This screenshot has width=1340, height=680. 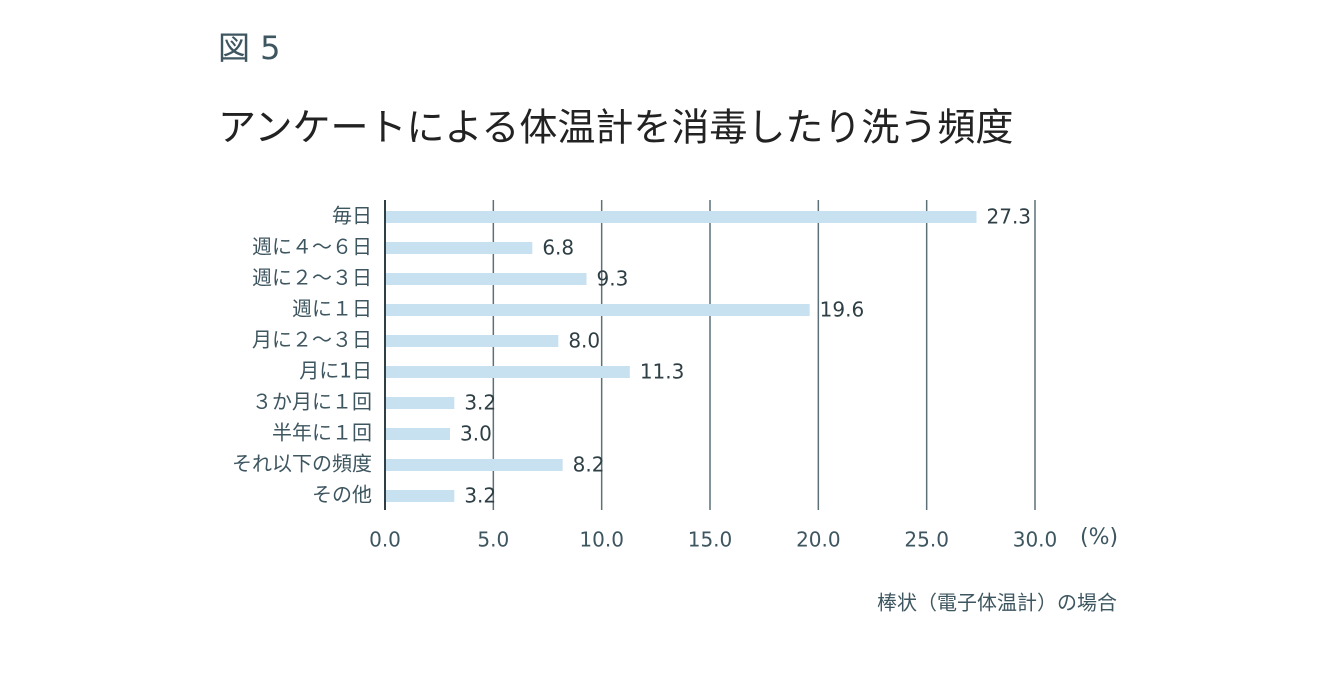 What do you see at coordinates (558, 248) in the screenshot?
I see `value-label: 6.8` at bounding box center [558, 248].